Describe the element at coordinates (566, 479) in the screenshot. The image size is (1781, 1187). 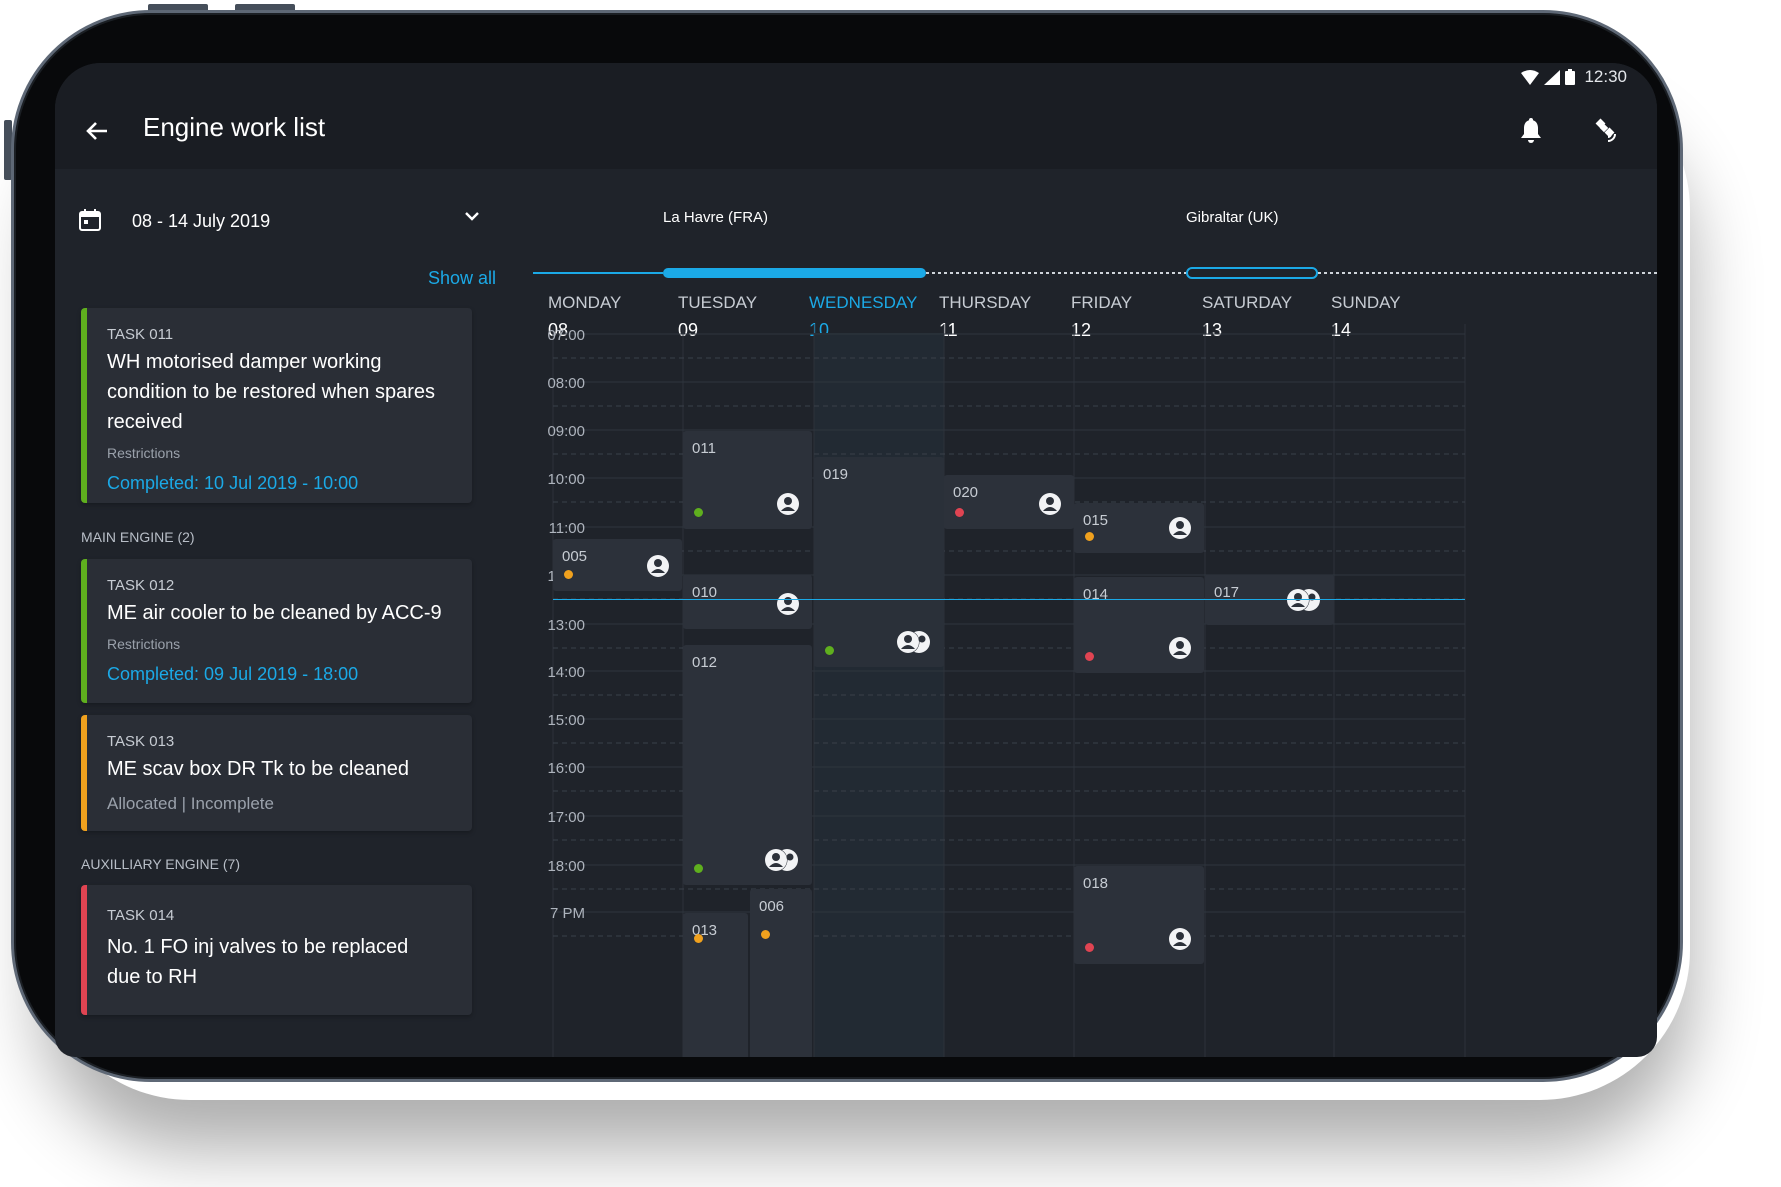
I see `time-label: 10:00` at that location.